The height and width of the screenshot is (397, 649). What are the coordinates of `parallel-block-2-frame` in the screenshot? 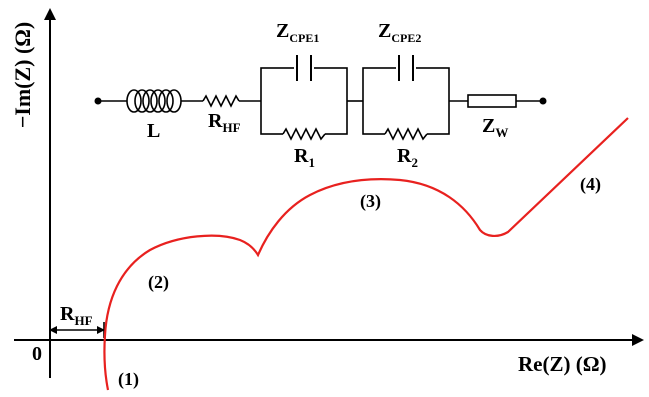 It's located at (406, 101).